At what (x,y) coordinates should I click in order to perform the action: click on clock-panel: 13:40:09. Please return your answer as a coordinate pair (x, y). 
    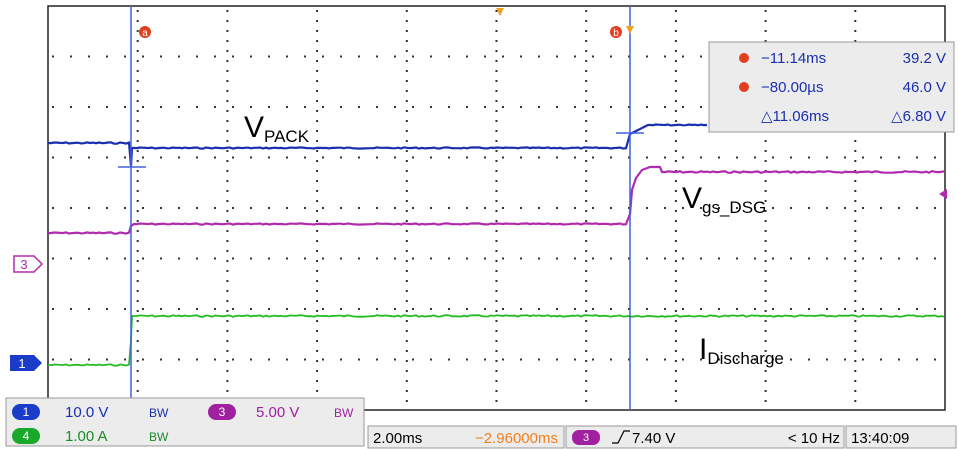
    Looking at the image, I should click on (901, 437).